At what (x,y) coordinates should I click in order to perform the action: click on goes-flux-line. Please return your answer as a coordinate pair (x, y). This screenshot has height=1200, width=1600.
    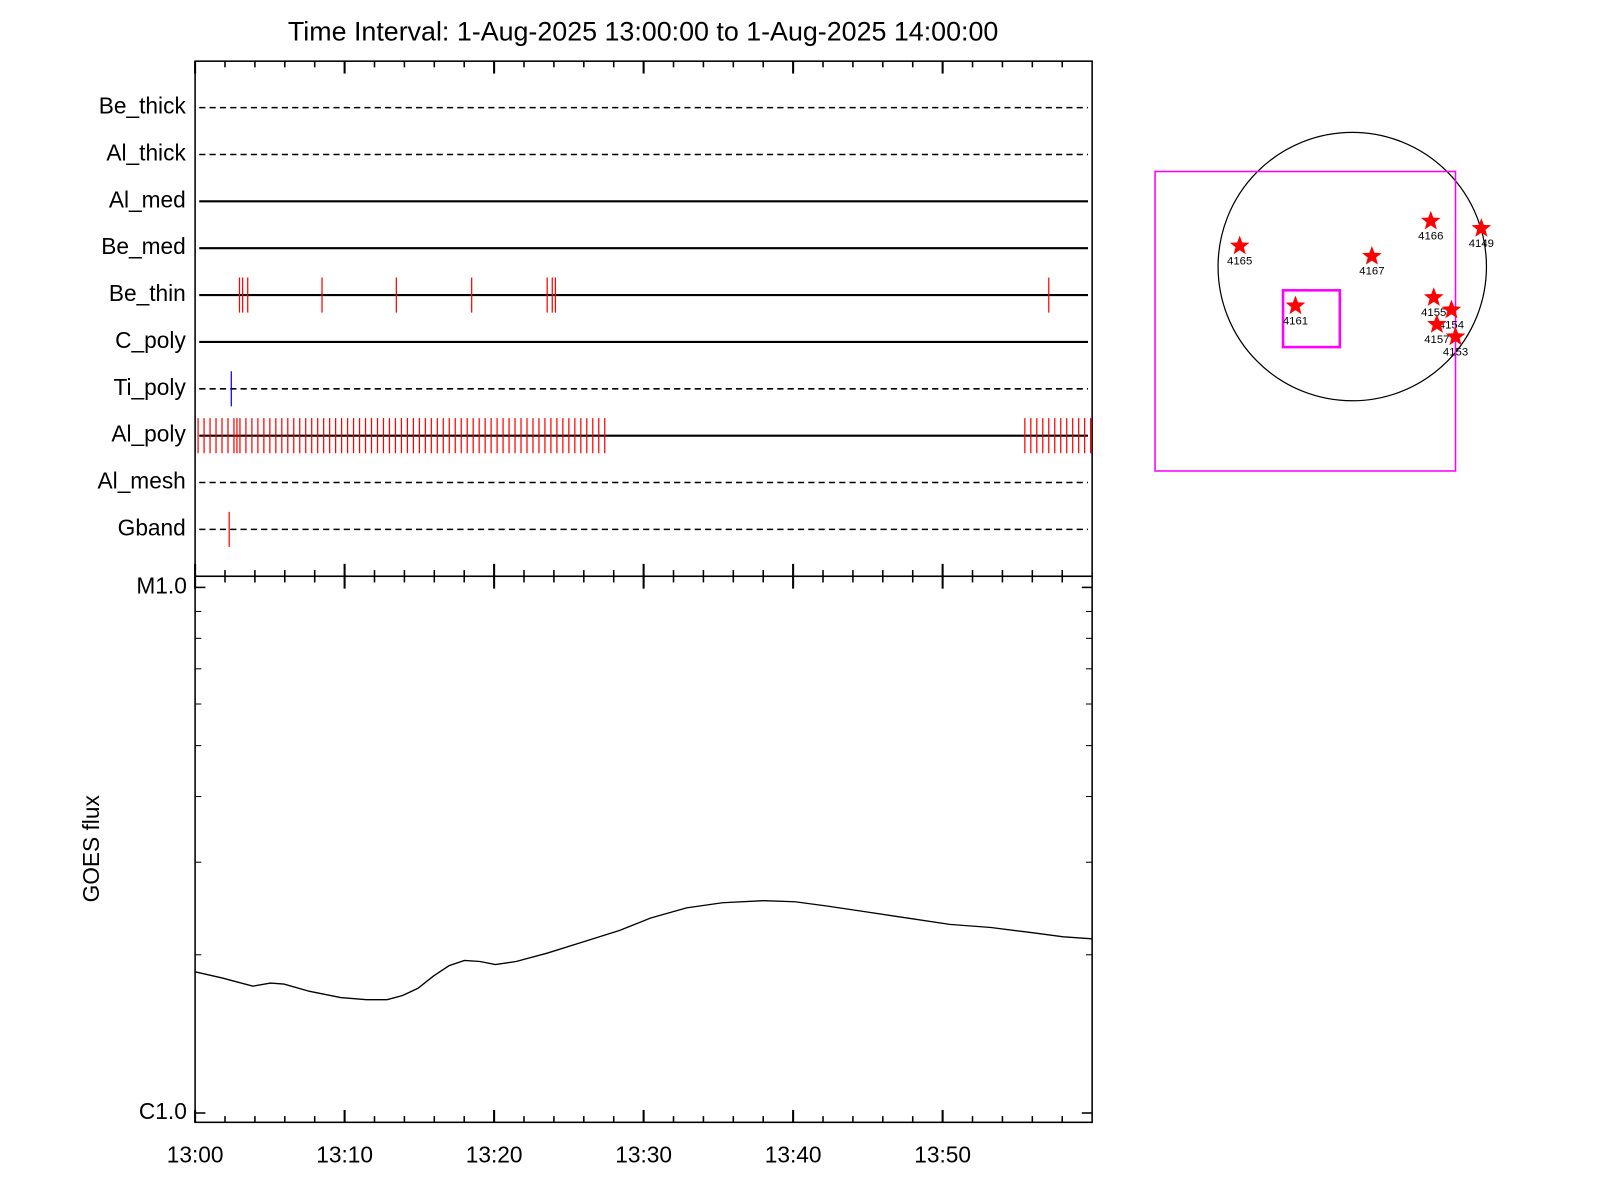
    Looking at the image, I should click on (643, 950).